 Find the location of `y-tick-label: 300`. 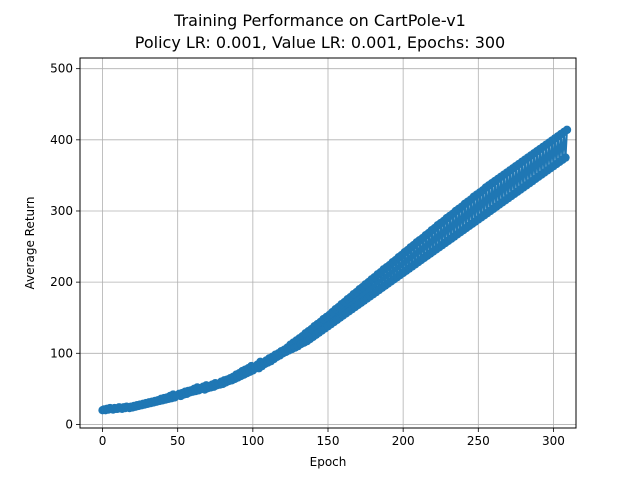

y-tick-label: 300 is located at coordinates (61, 211).